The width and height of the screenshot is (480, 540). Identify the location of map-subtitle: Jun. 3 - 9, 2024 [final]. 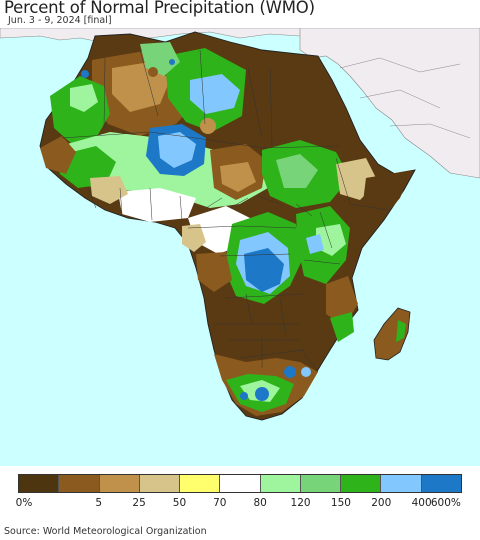
(60, 20).